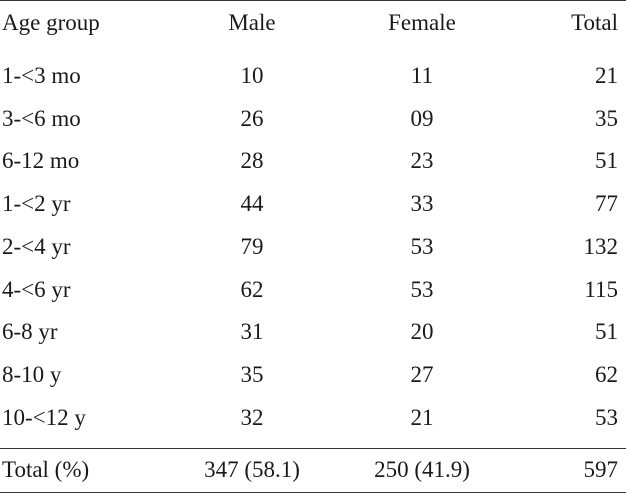 This screenshot has width=626, height=496. What do you see at coordinates (36, 289) in the screenshot?
I see `age-group-cell: 4-<6 yr` at bounding box center [36, 289].